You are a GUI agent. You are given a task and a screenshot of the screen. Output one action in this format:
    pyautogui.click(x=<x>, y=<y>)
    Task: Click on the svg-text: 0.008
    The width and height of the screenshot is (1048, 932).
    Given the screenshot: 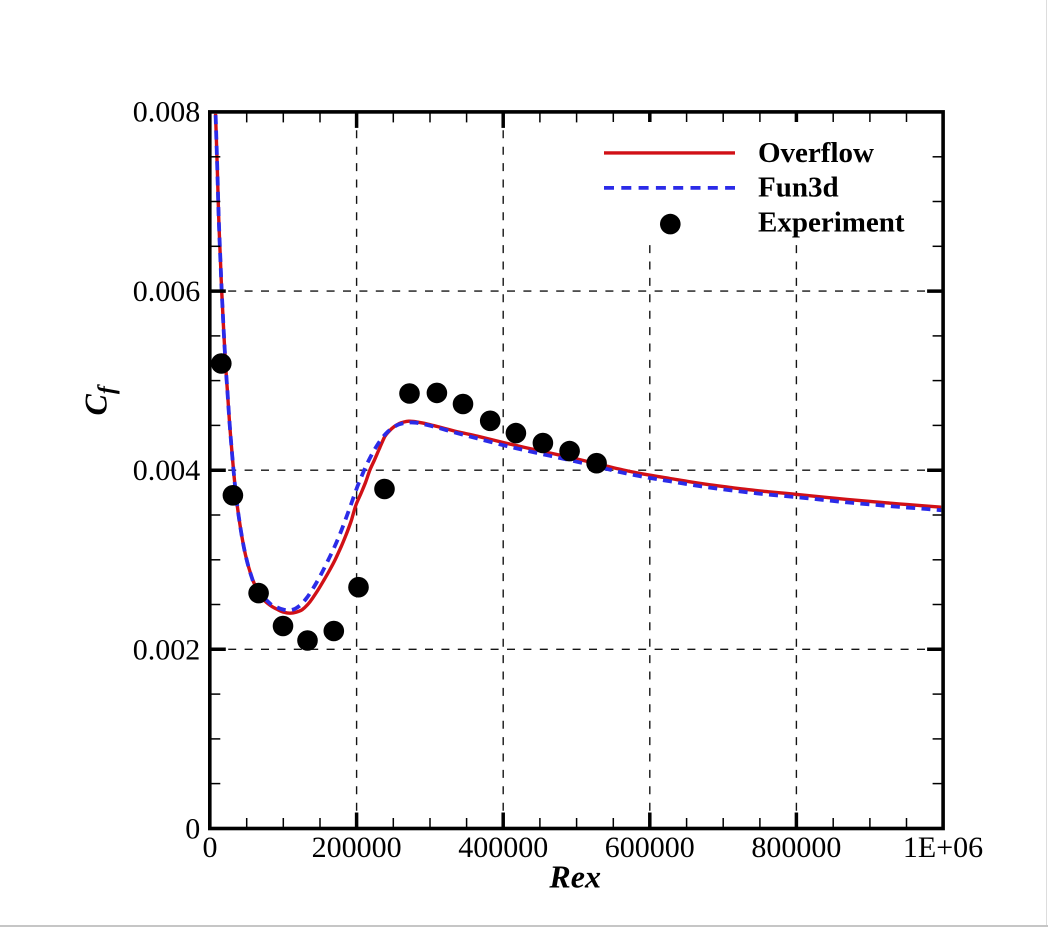 What is the action you would take?
    pyautogui.click(x=167, y=112)
    